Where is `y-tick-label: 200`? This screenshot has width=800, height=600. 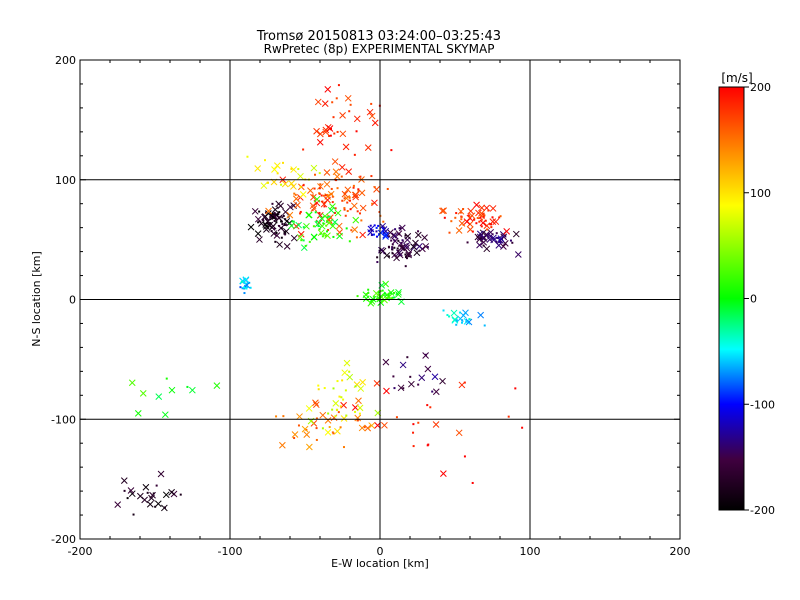
y-tick-label: 200 is located at coordinates (65, 60).